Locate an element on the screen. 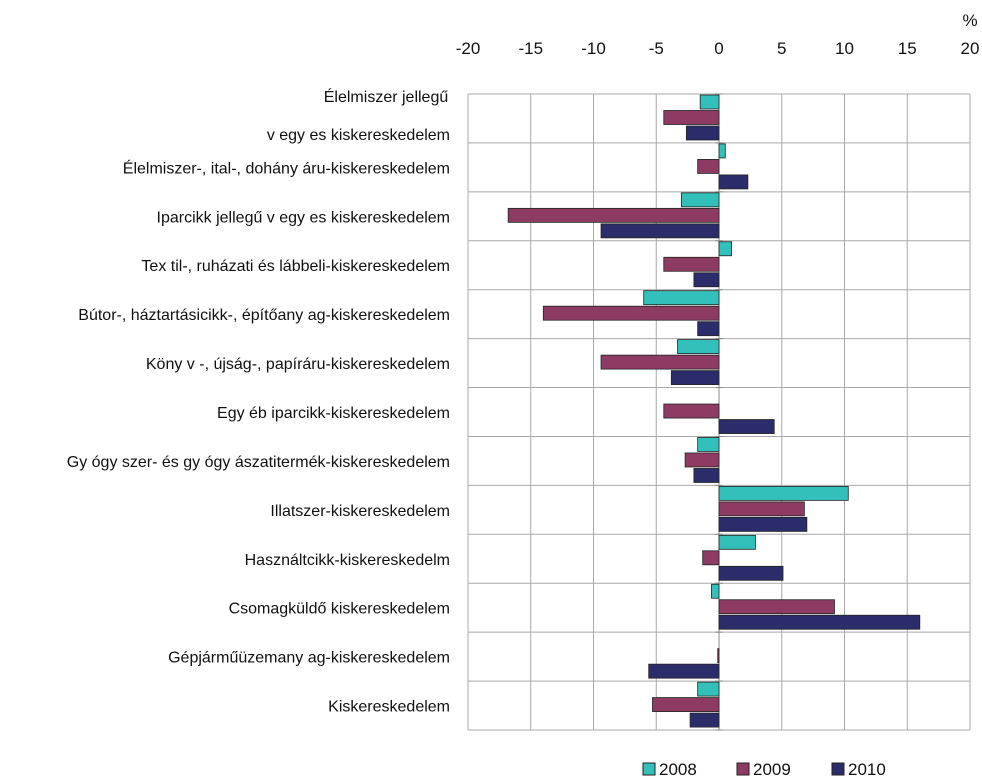 The image size is (982, 782). x-tick-label: -5 is located at coordinates (656, 48).